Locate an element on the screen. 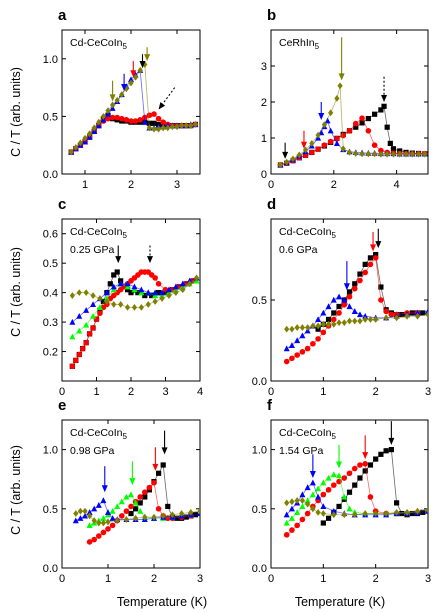 The image size is (436, 612). x-tick-label: 2 is located at coordinates (154, 579).